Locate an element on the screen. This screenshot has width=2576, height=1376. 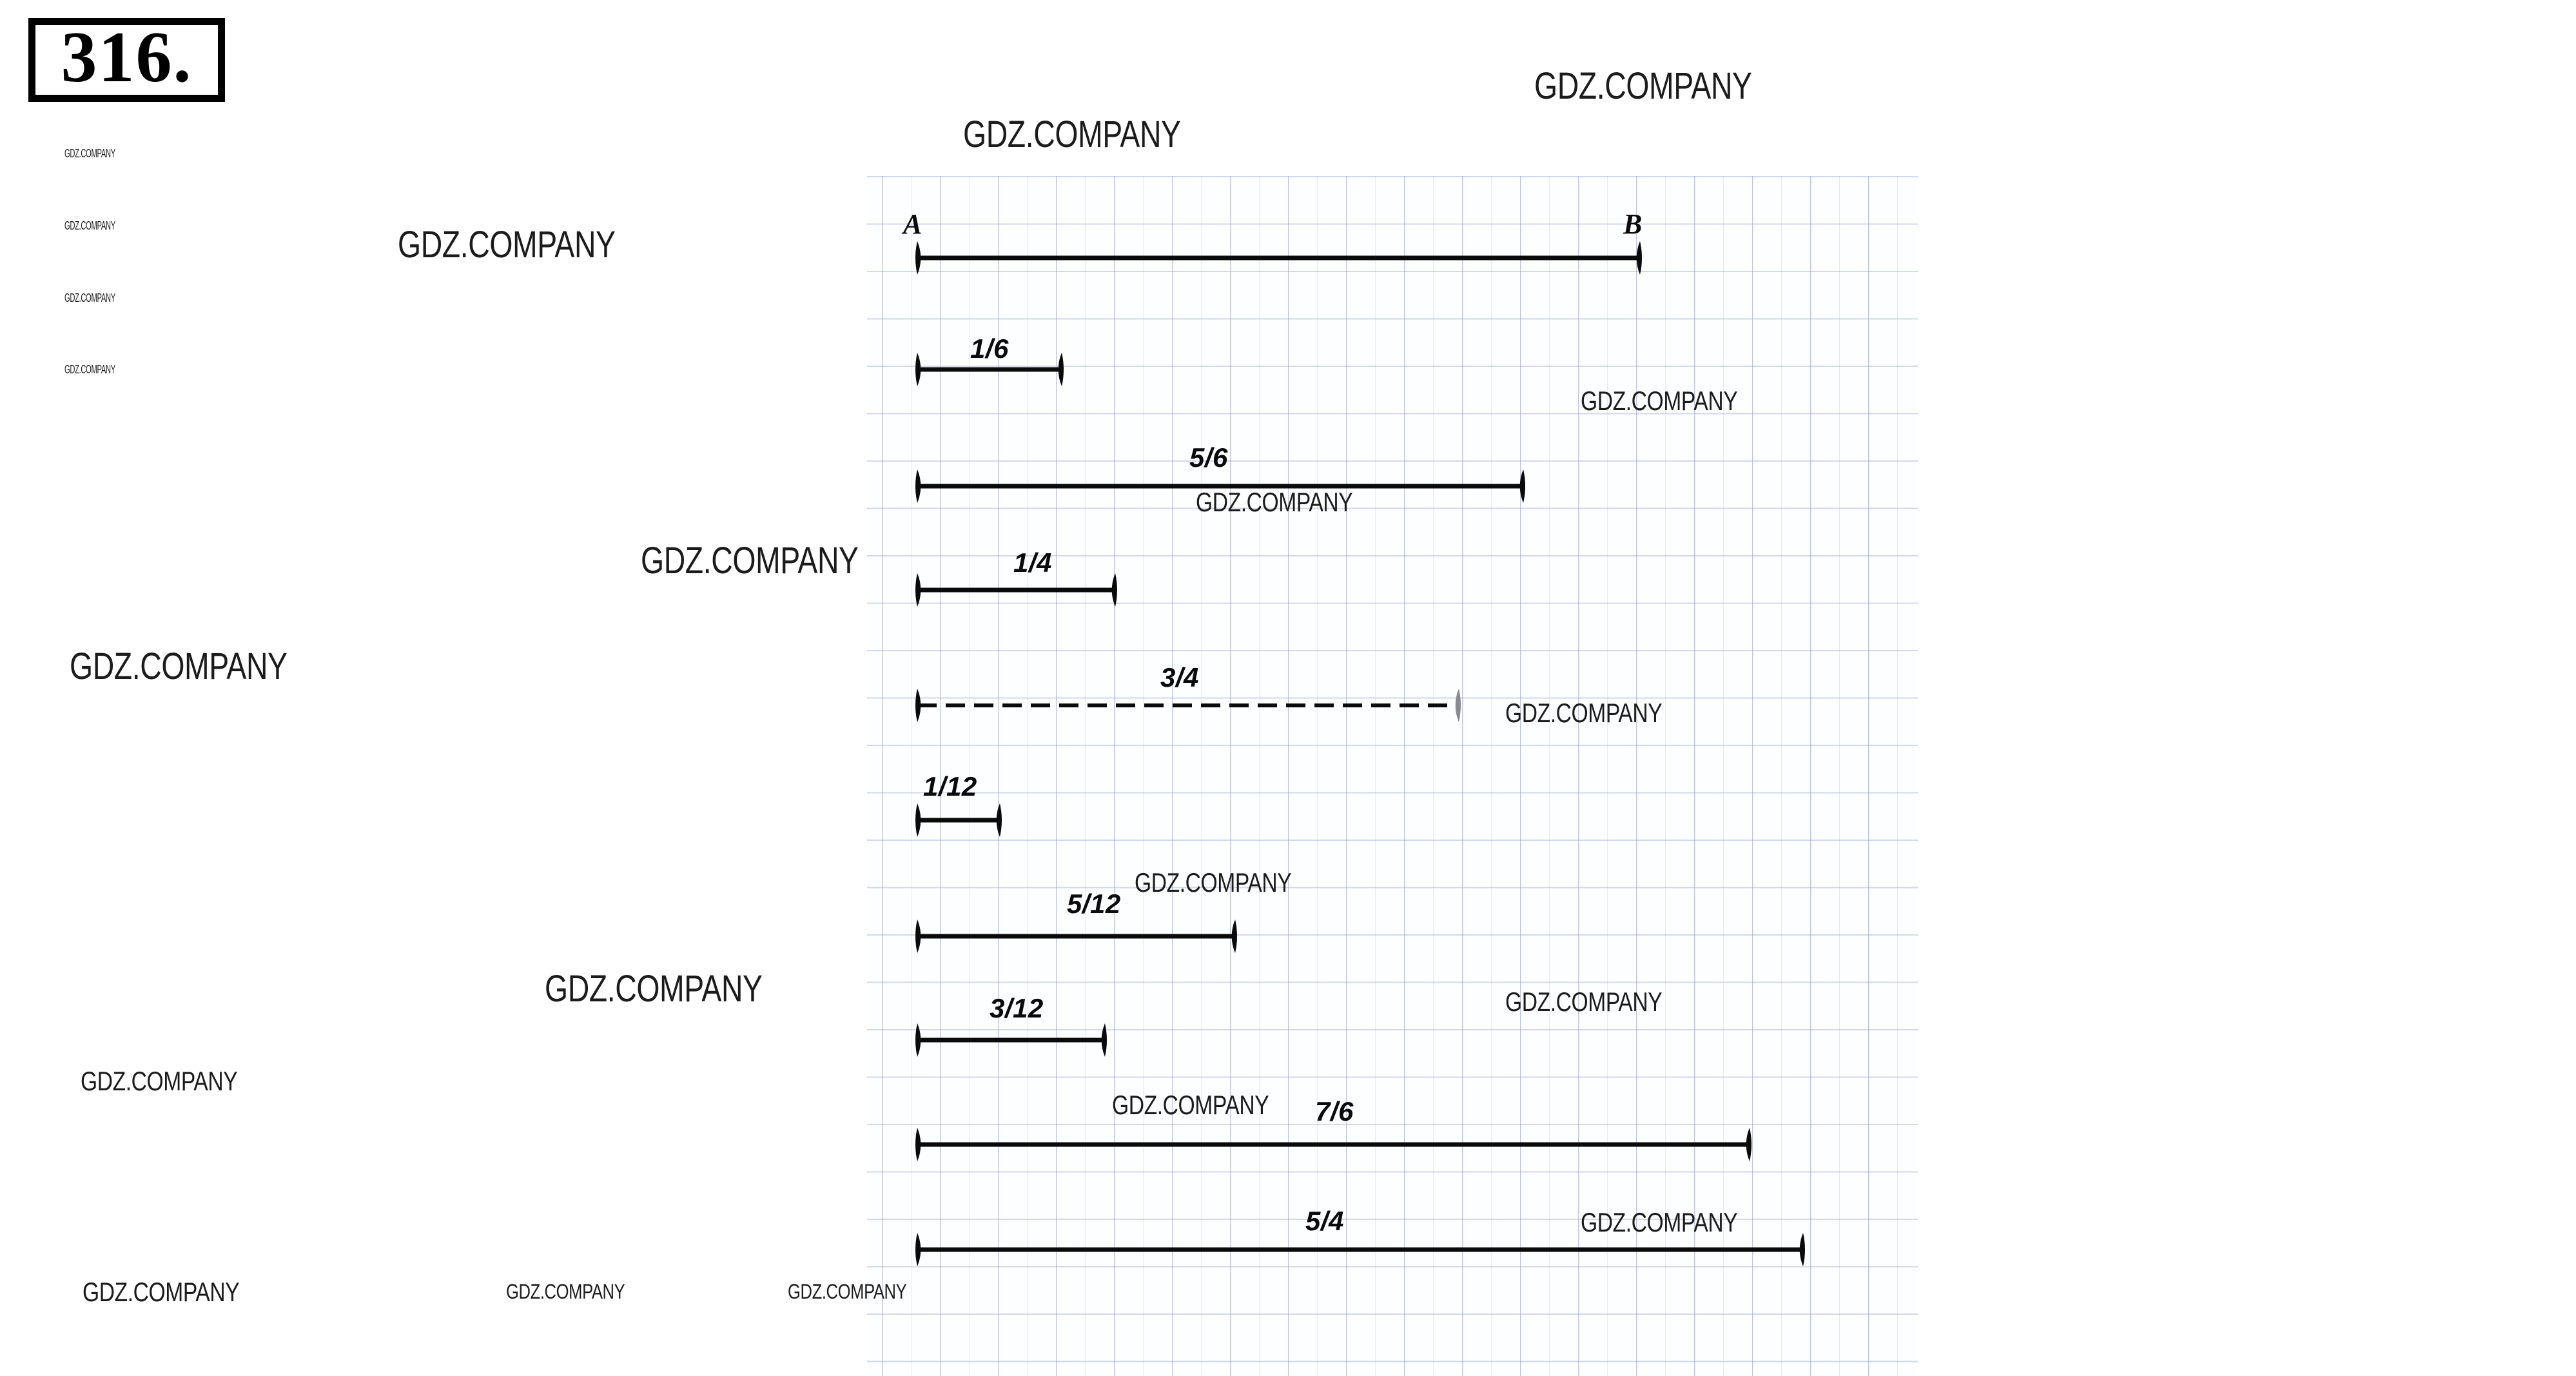
exercise-number-box: 316. is located at coordinates (126, 60).